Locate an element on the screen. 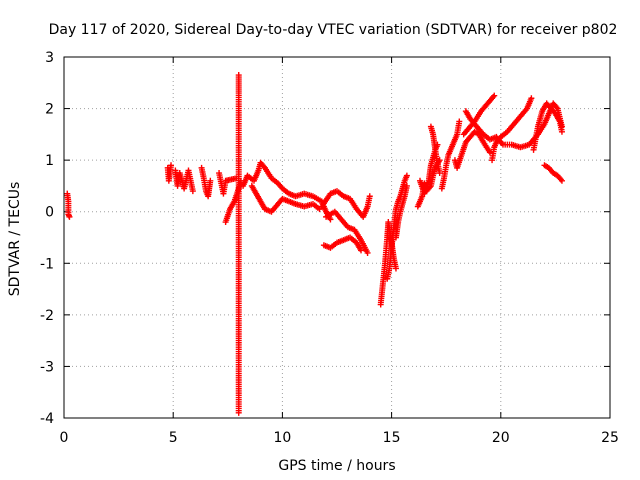 This screenshot has height=480, width=640. x-tick-label: 10 is located at coordinates (282, 438).